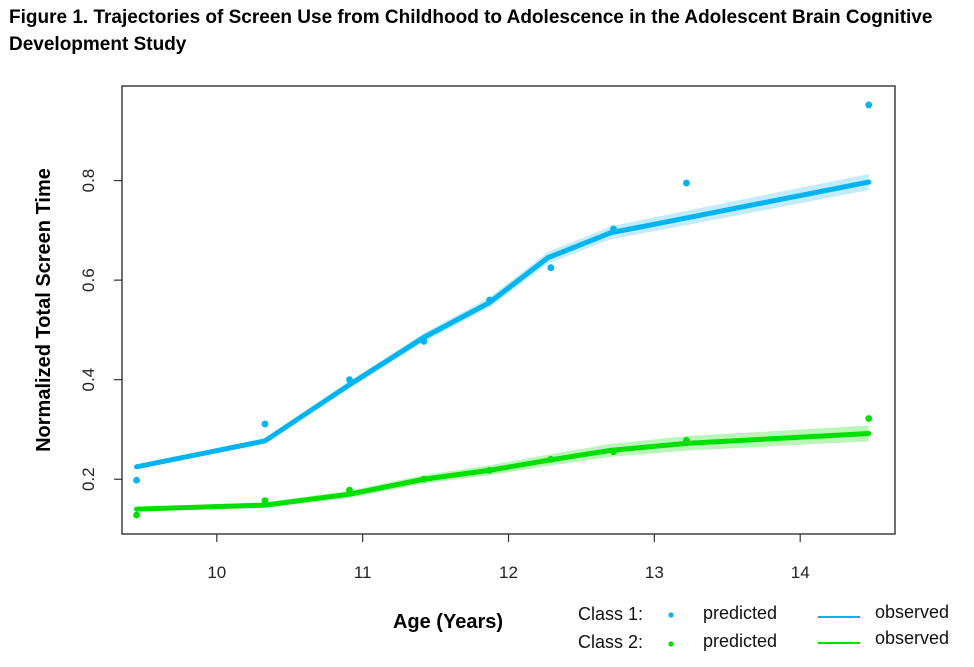 The height and width of the screenshot is (667, 974). Describe the element at coordinates (216, 572) in the screenshot. I see `x-tick-label: 10` at that location.